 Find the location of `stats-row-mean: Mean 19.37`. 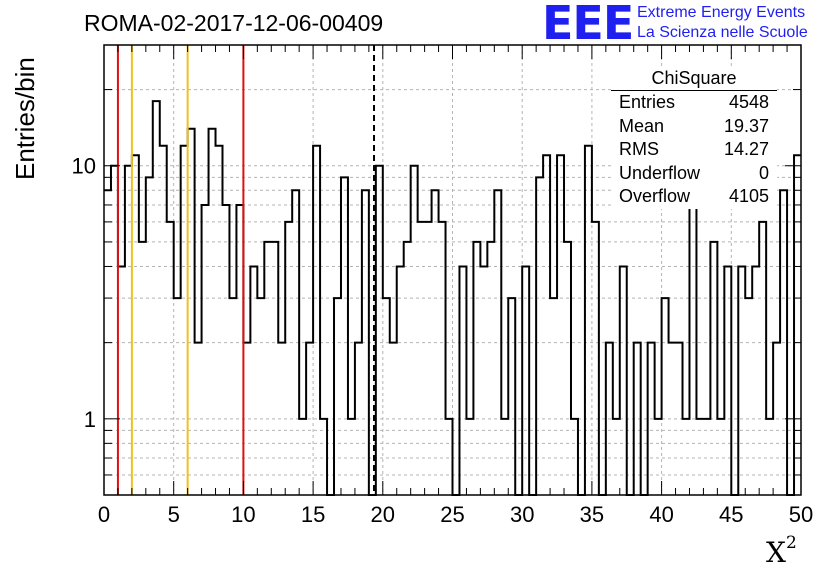

stats-row-mean: Mean 19.37 is located at coordinates (694, 125).